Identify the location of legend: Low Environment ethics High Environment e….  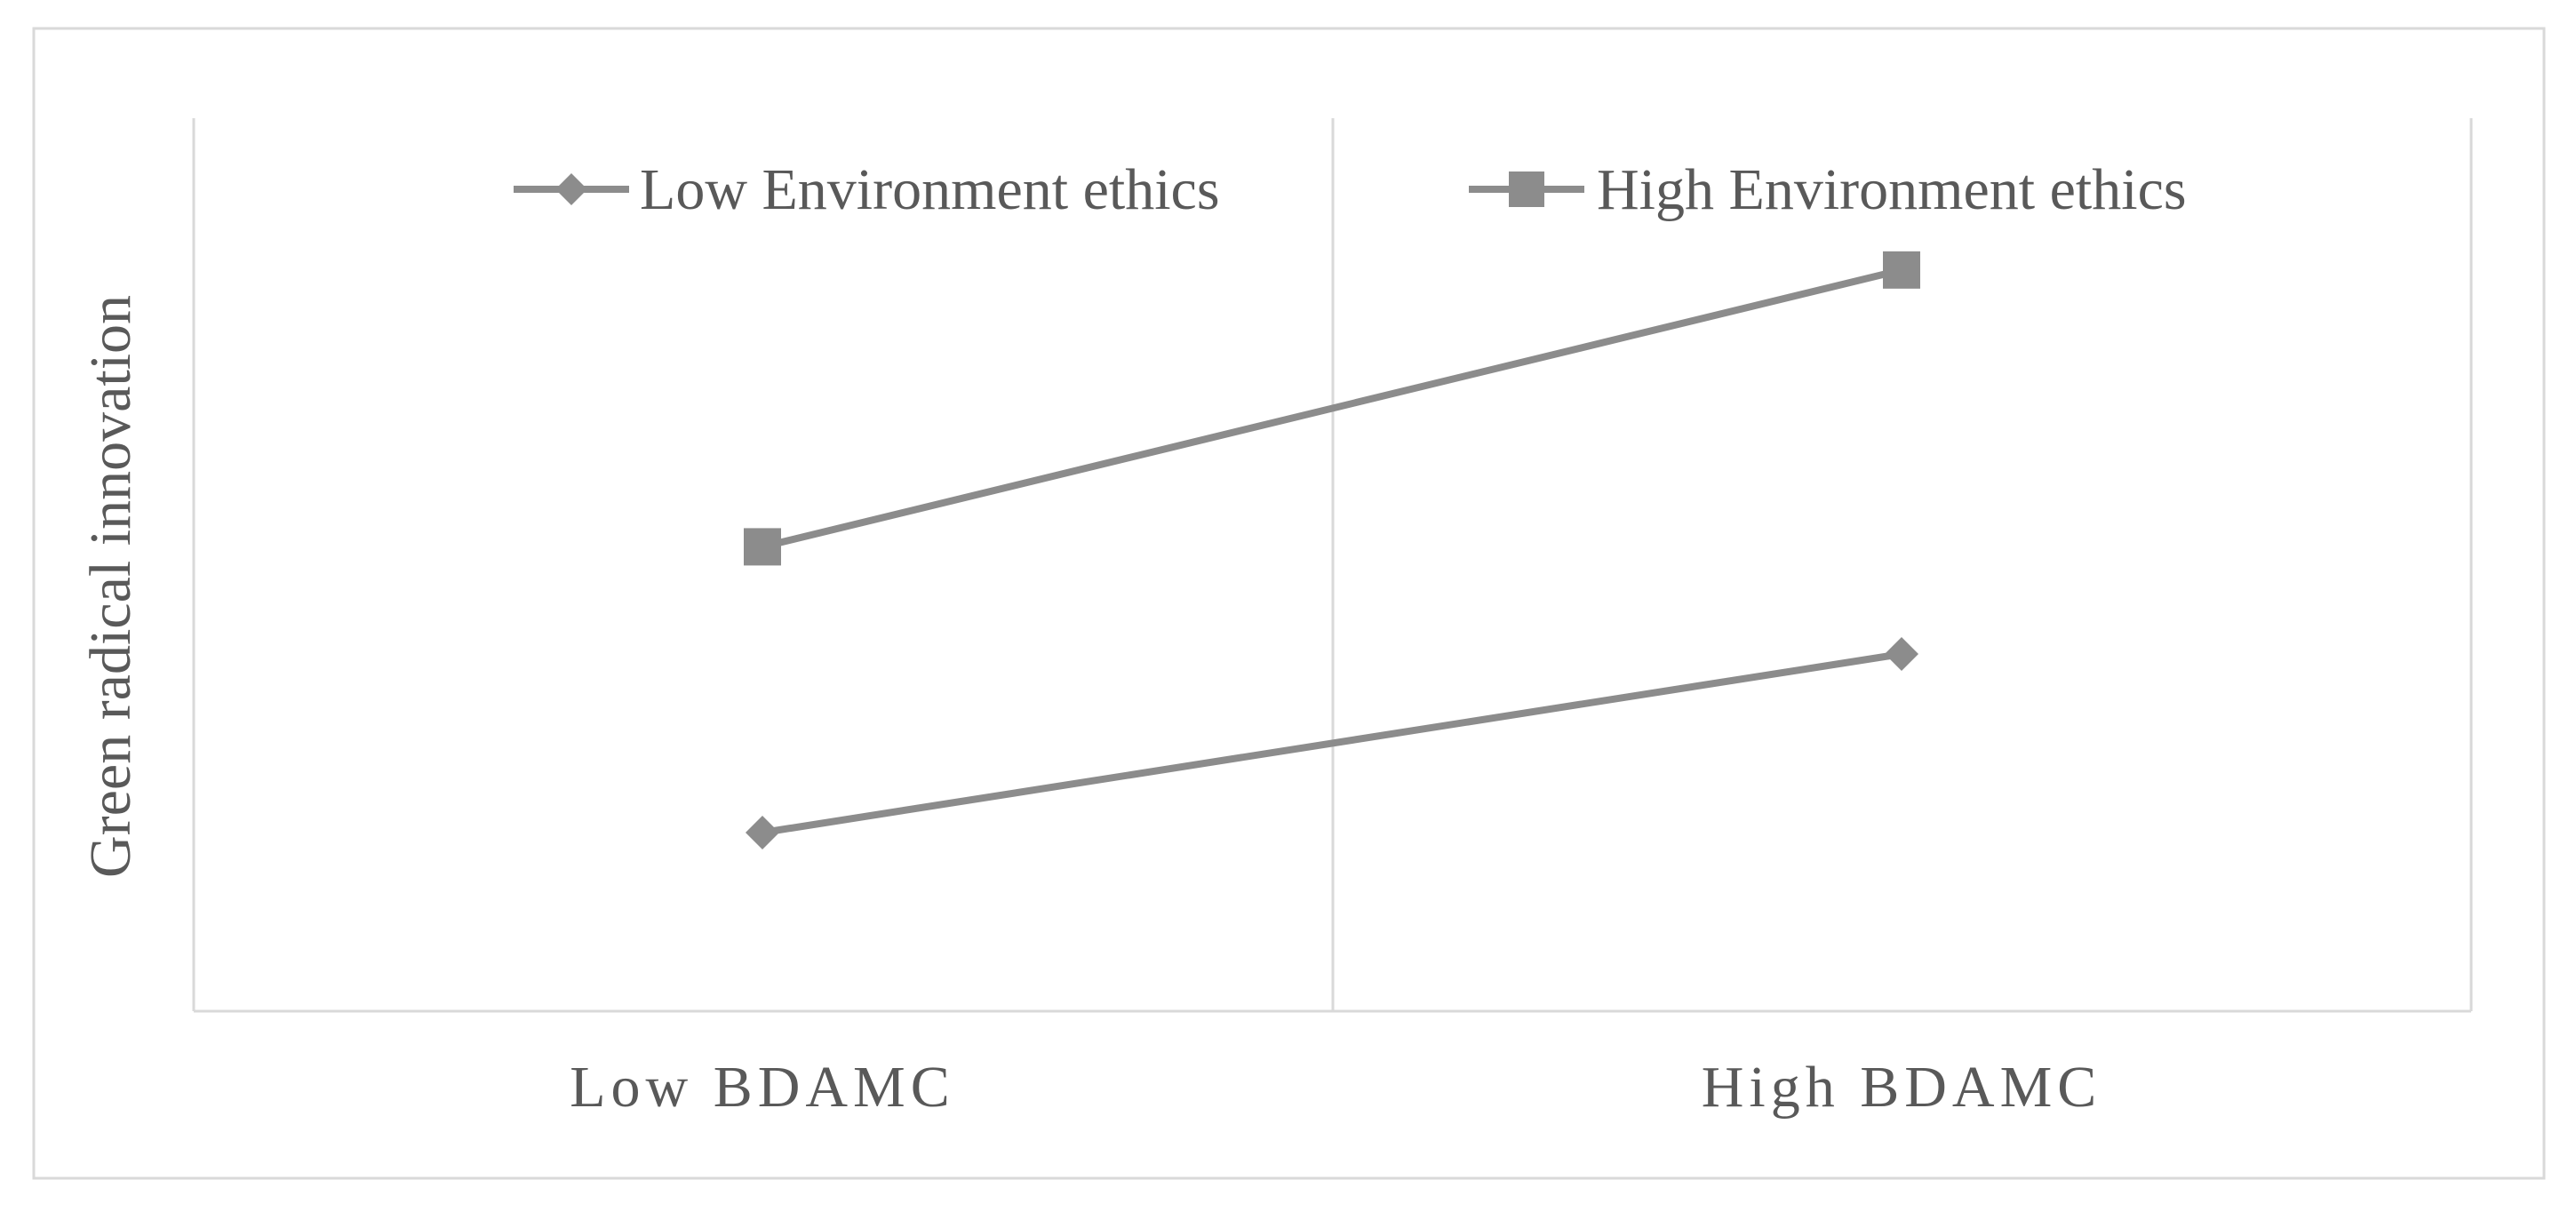
(1350, 189).